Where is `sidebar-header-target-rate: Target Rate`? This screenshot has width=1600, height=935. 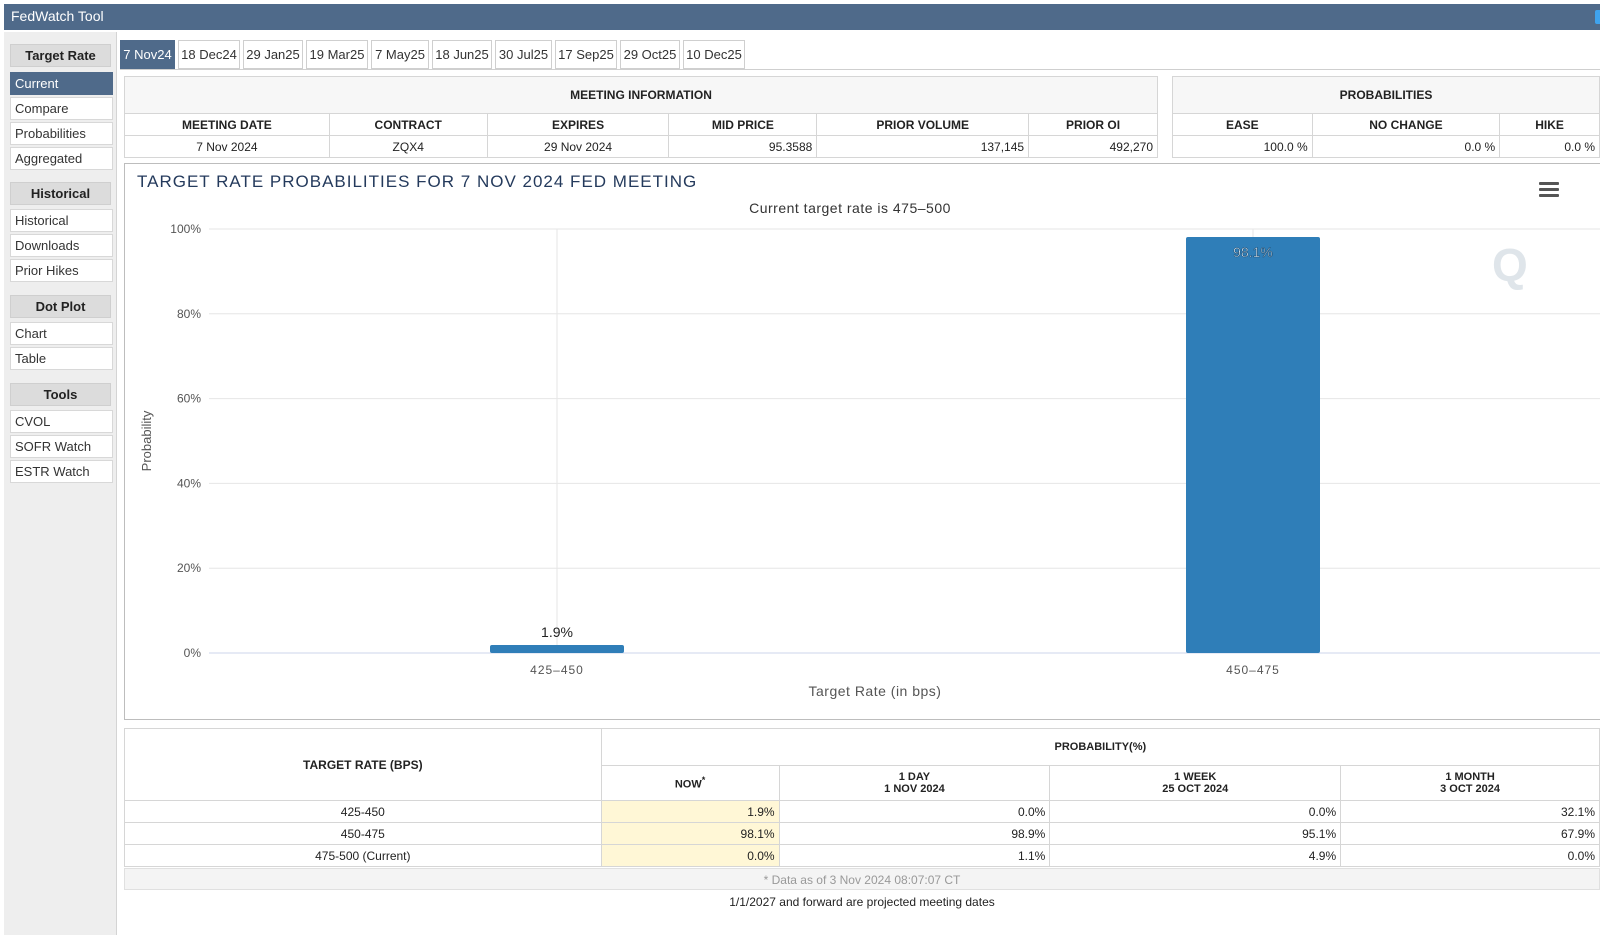 sidebar-header-target-rate: Target Rate is located at coordinates (60, 55).